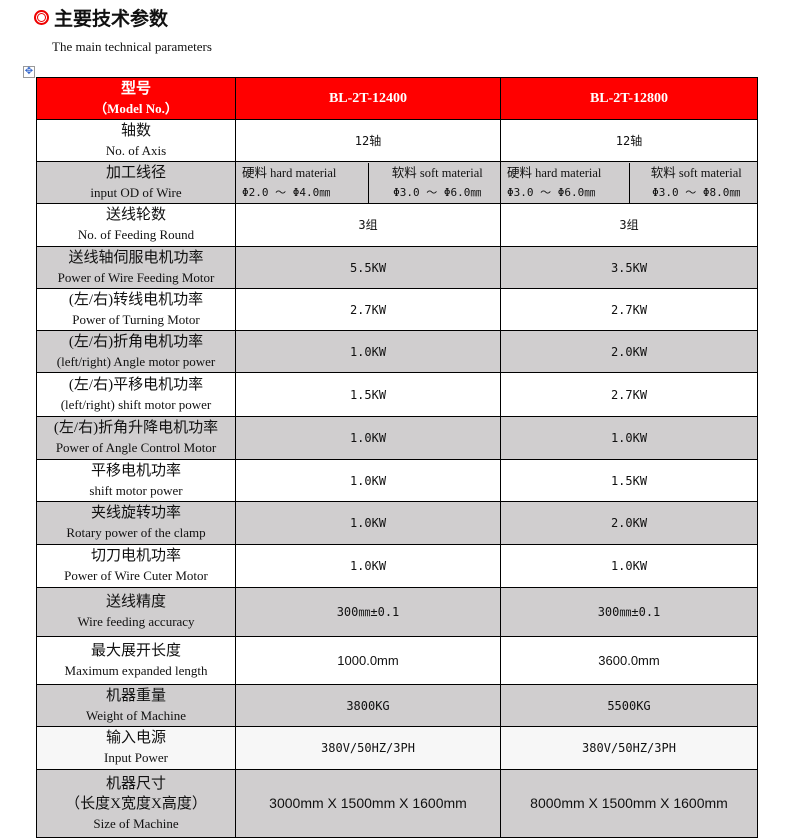  I want to click on header-model-en: （Model No.）, so click(136, 108).